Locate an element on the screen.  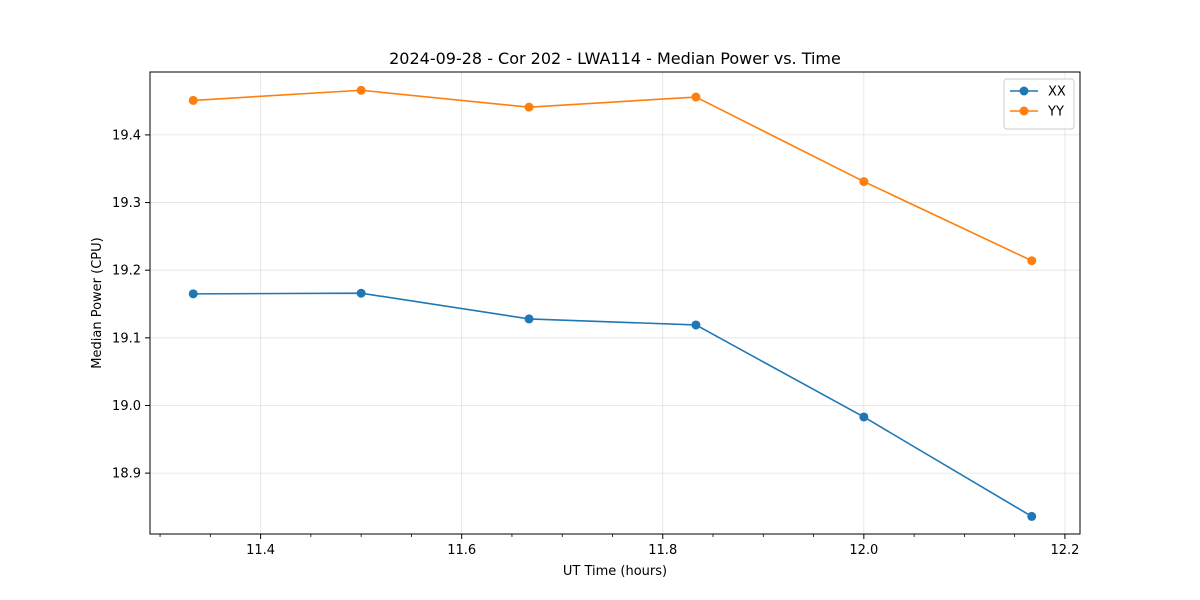
legend-marker-yy is located at coordinates (1024, 111).